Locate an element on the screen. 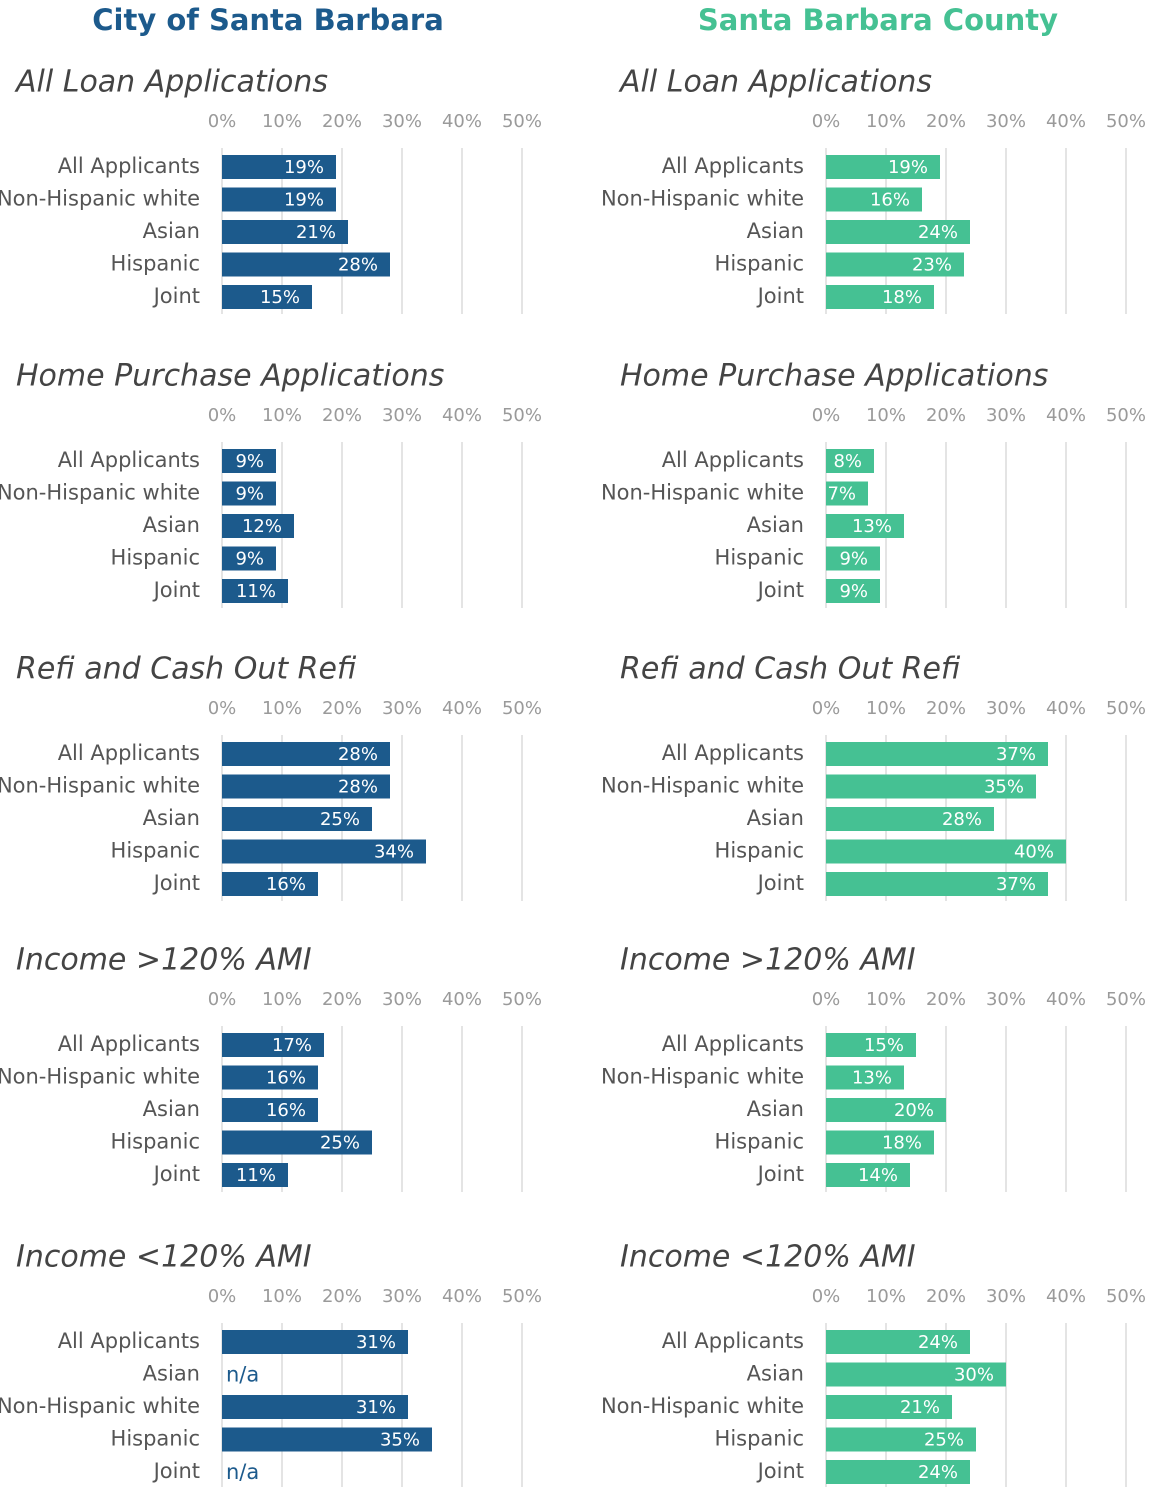  value-label: 15% is located at coordinates (884, 1045).